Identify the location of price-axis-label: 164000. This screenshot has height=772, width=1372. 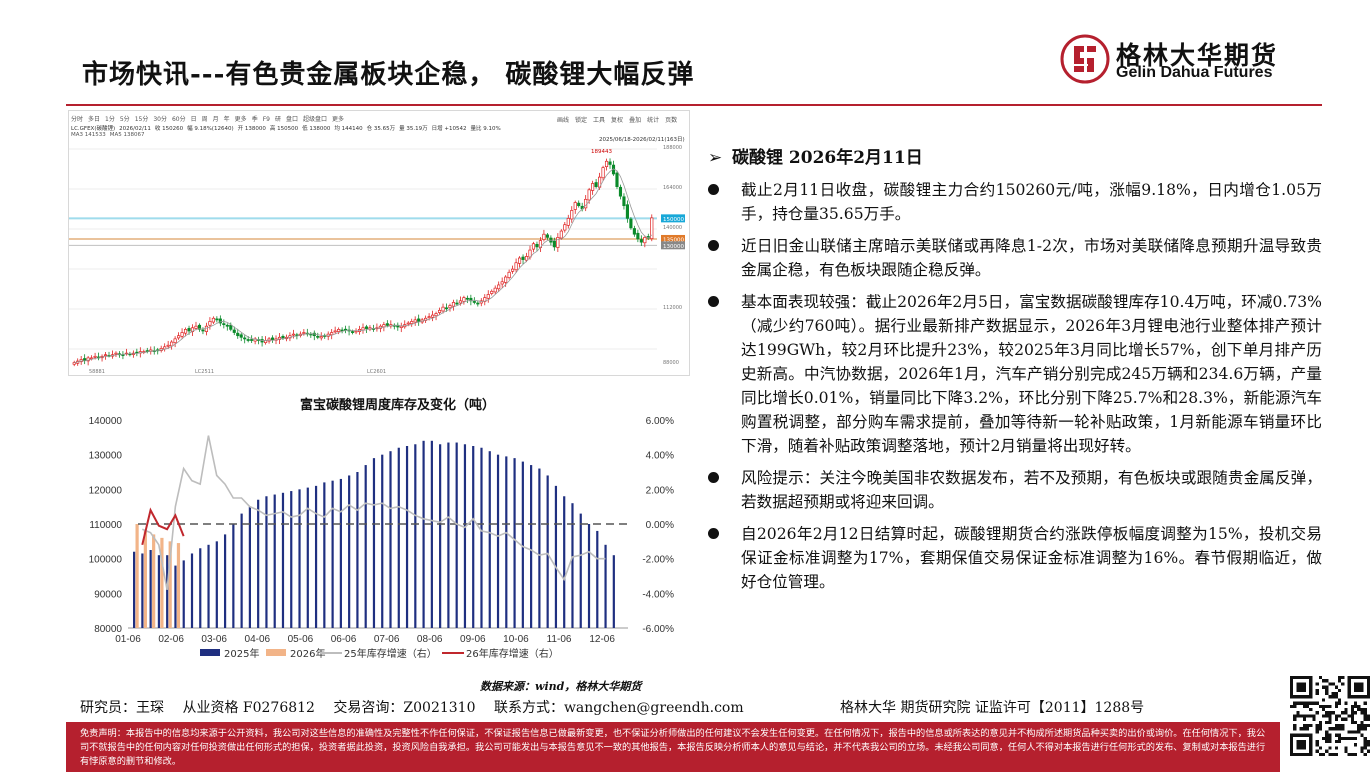
(672, 188).